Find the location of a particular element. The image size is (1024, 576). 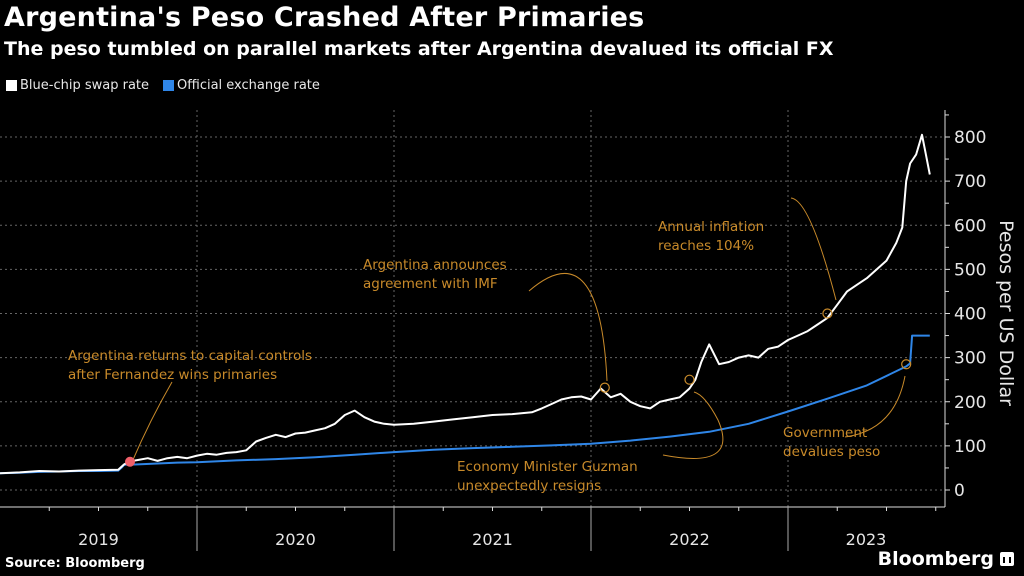

y-tick-label: 600 is located at coordinates (970, 226).